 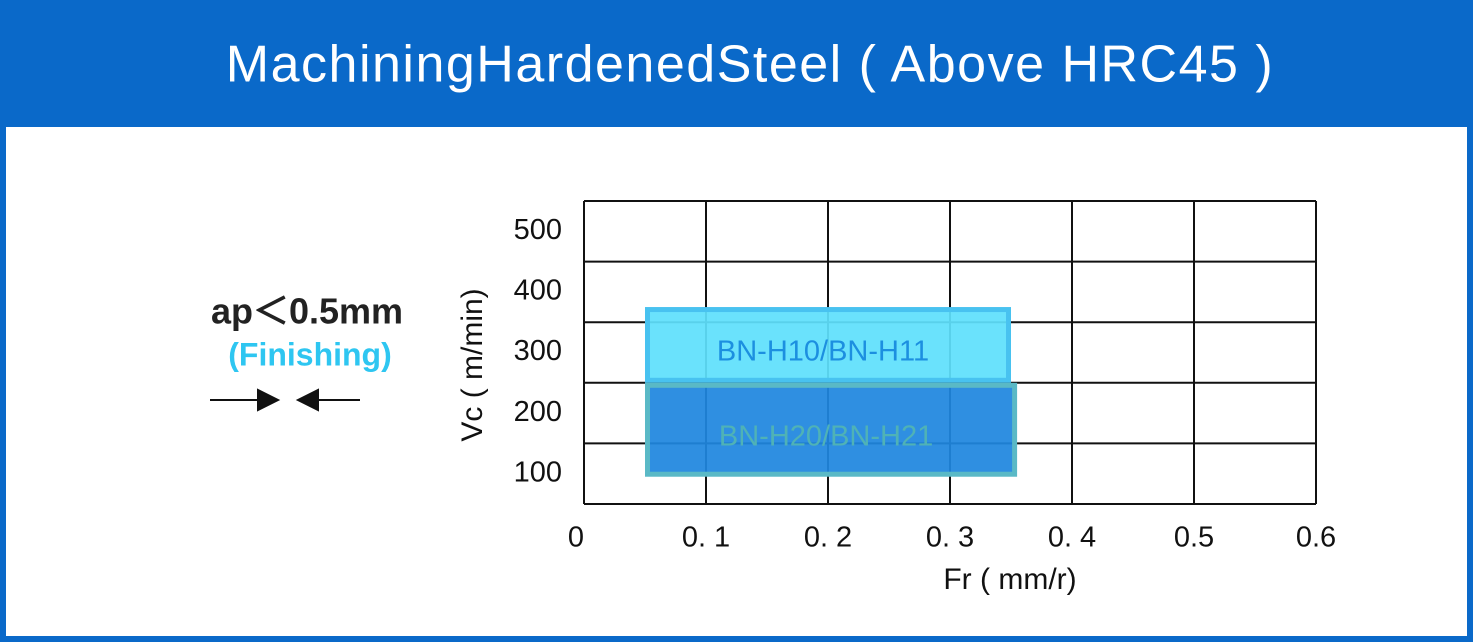 What do you see at coordinates (538, 472) in the screenshot?
I see `y-tick-label: 100` at bounding box center [538, 472].